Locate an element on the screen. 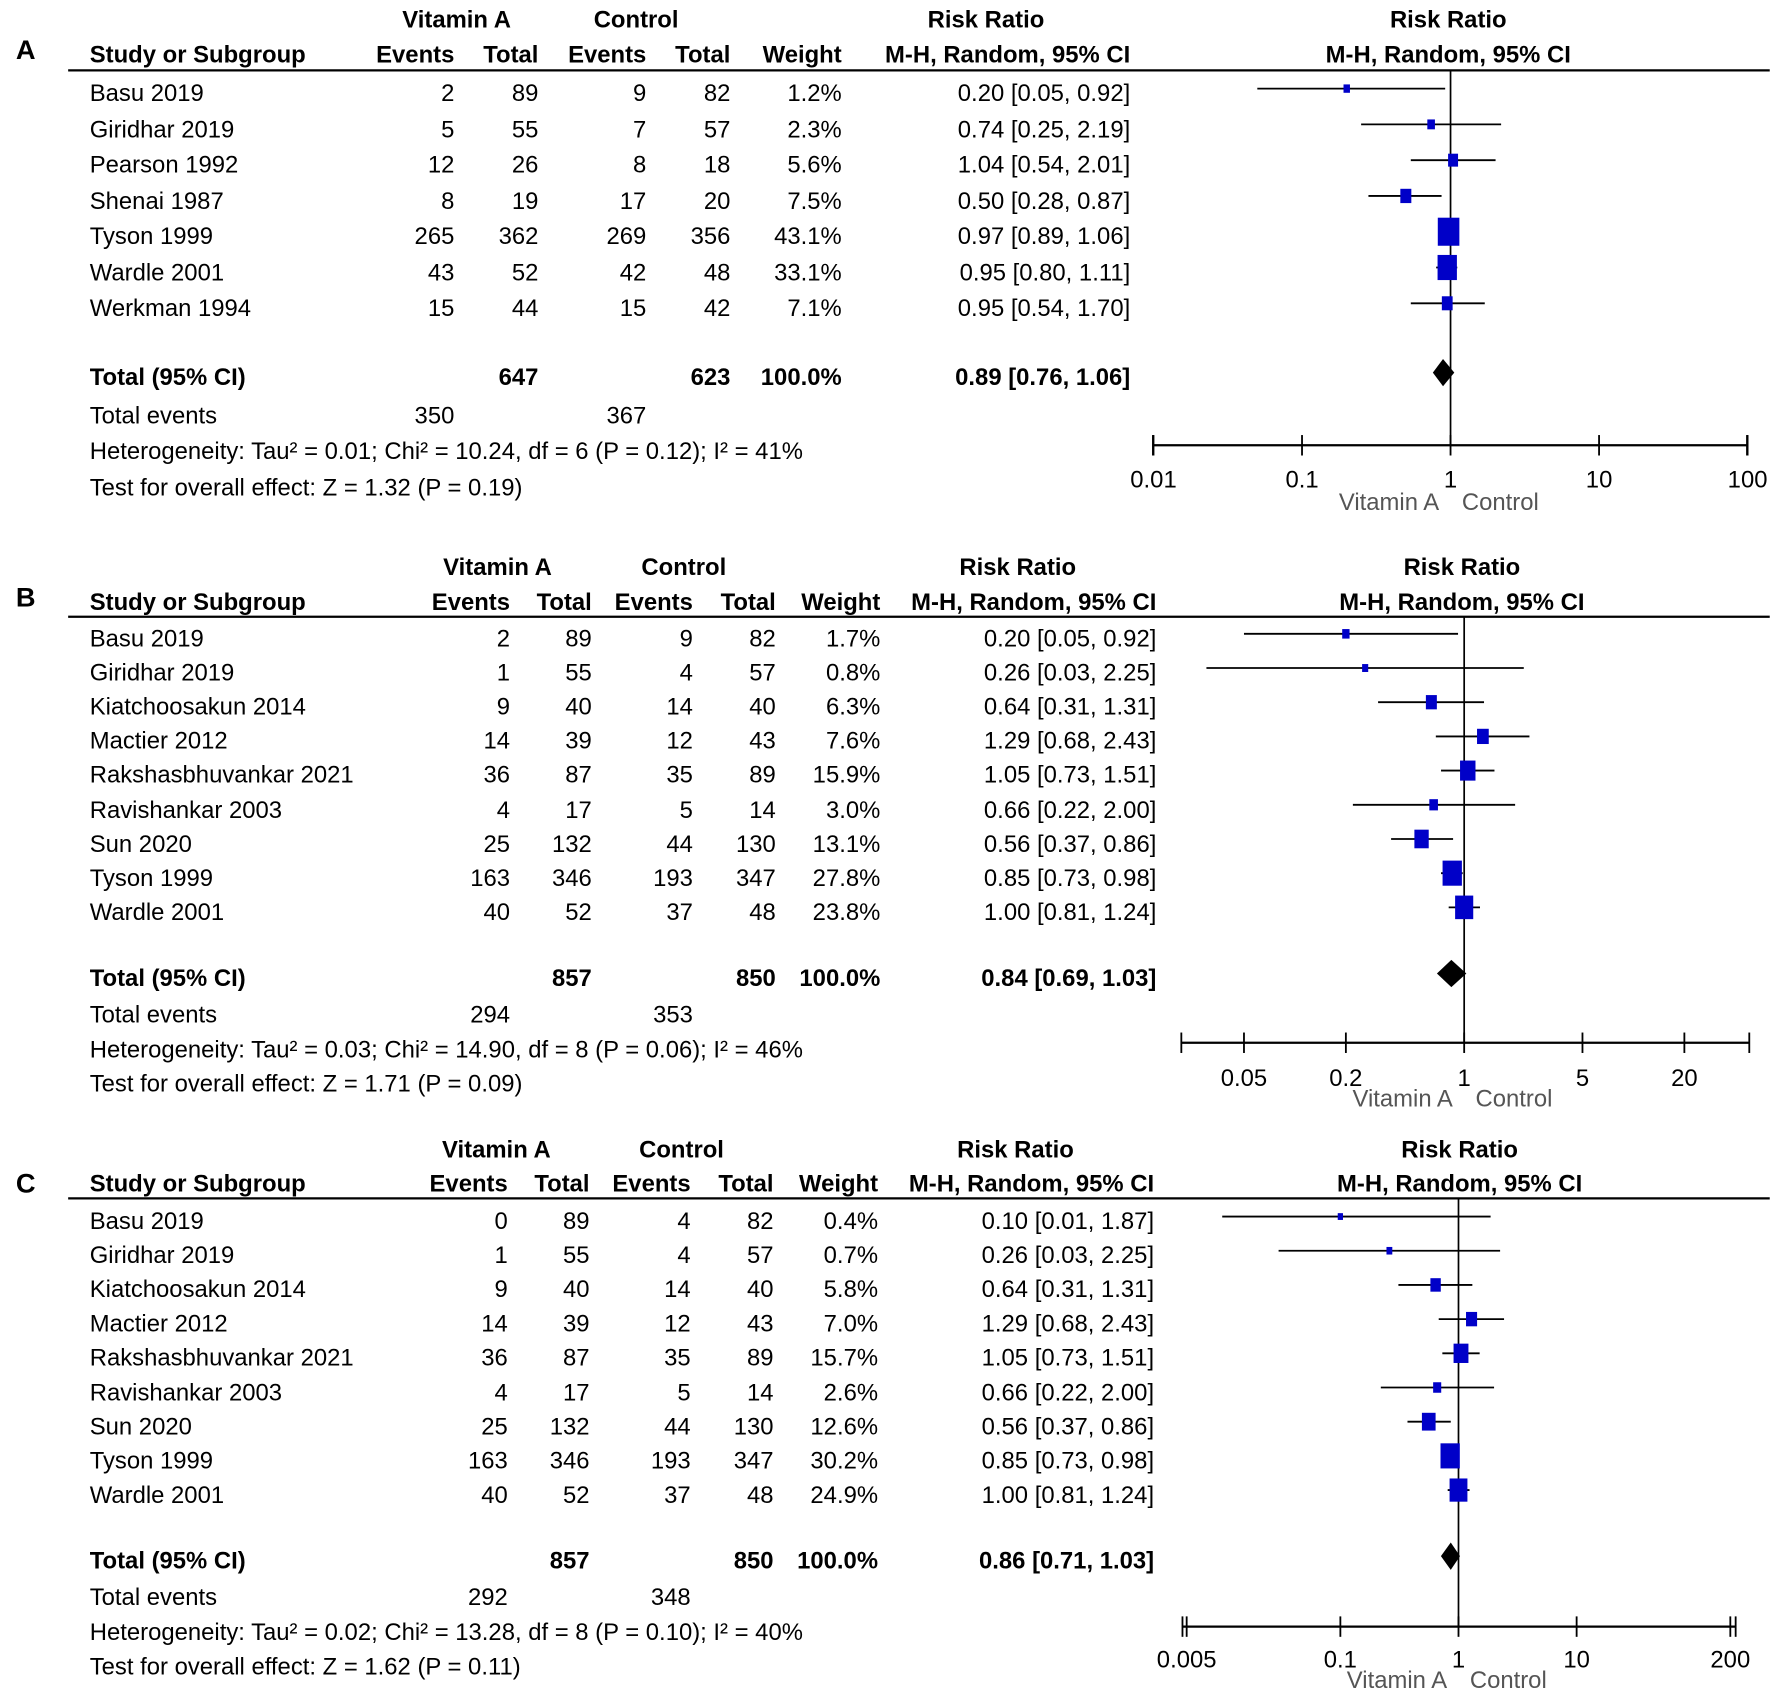 This screenshot has height=1695, width=1772. study-name: Giridhar 2019 is located at coordinates (162, 1255).